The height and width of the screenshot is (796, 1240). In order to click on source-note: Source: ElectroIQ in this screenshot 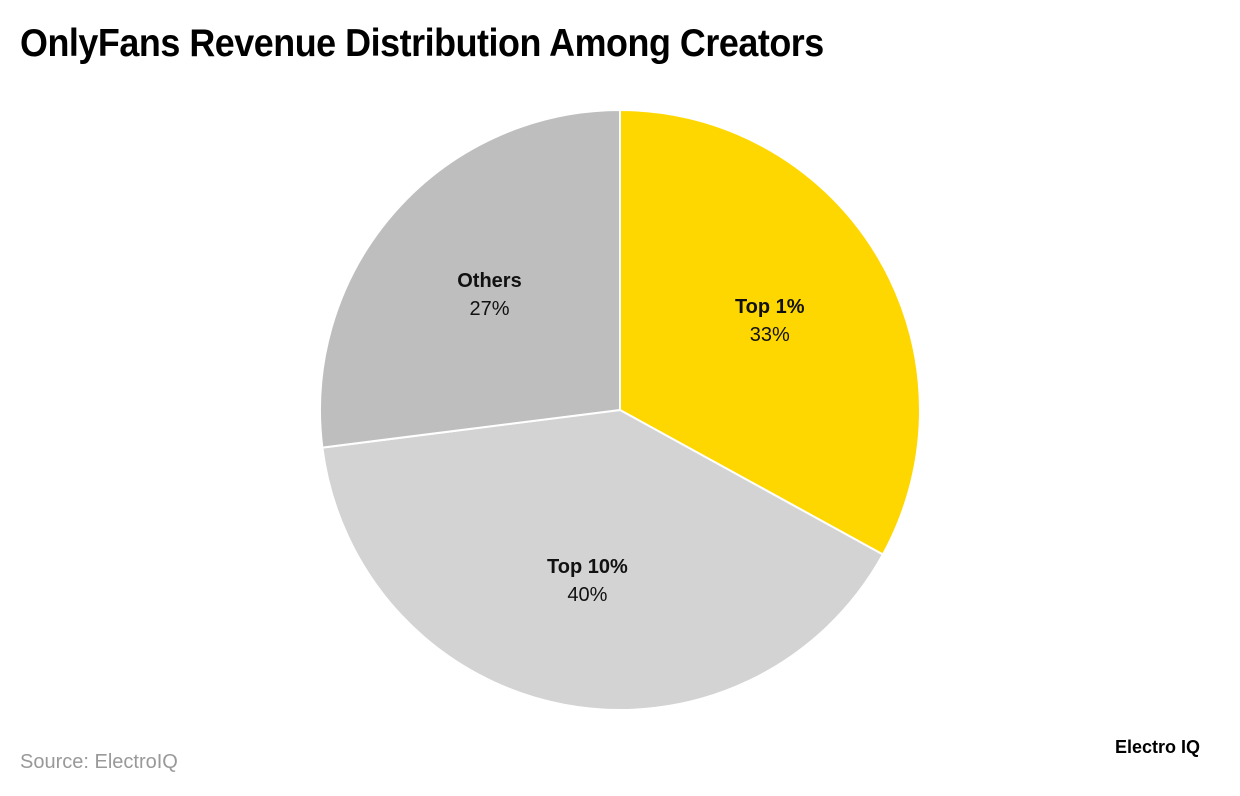, I will do `click(99, 762)`.